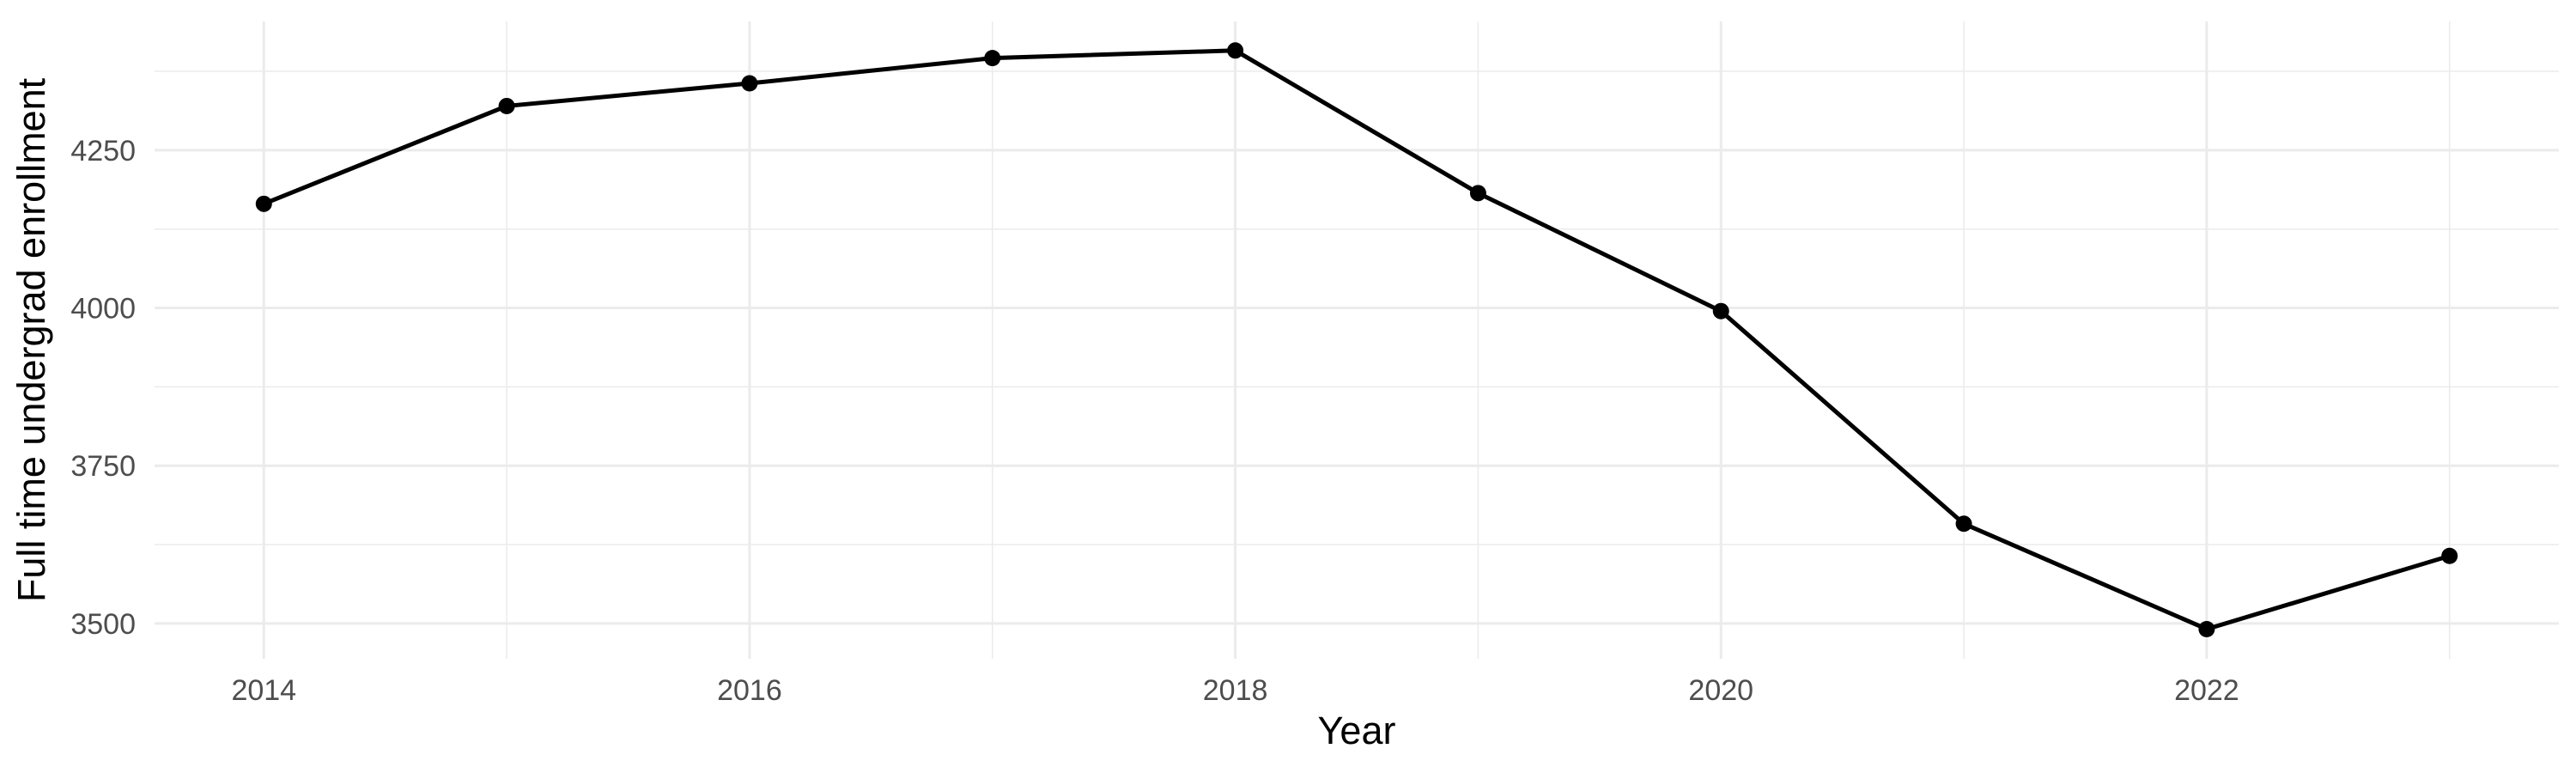  I want to click on y-tick-label-3500: 3500, so click(103, 624).